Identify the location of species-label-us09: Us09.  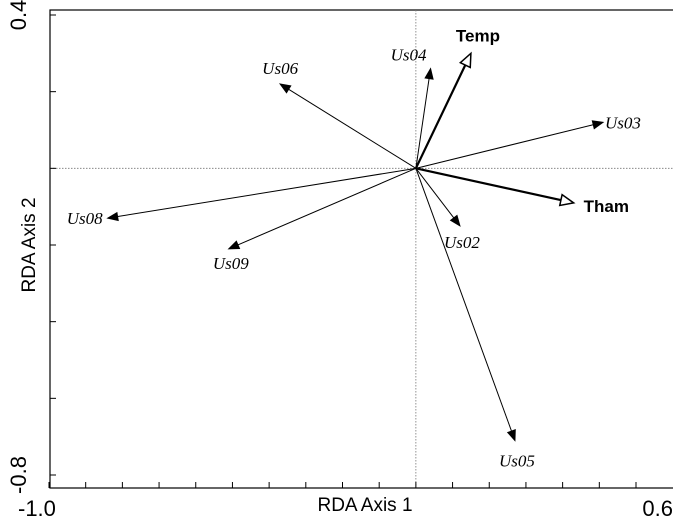
(231, 263).